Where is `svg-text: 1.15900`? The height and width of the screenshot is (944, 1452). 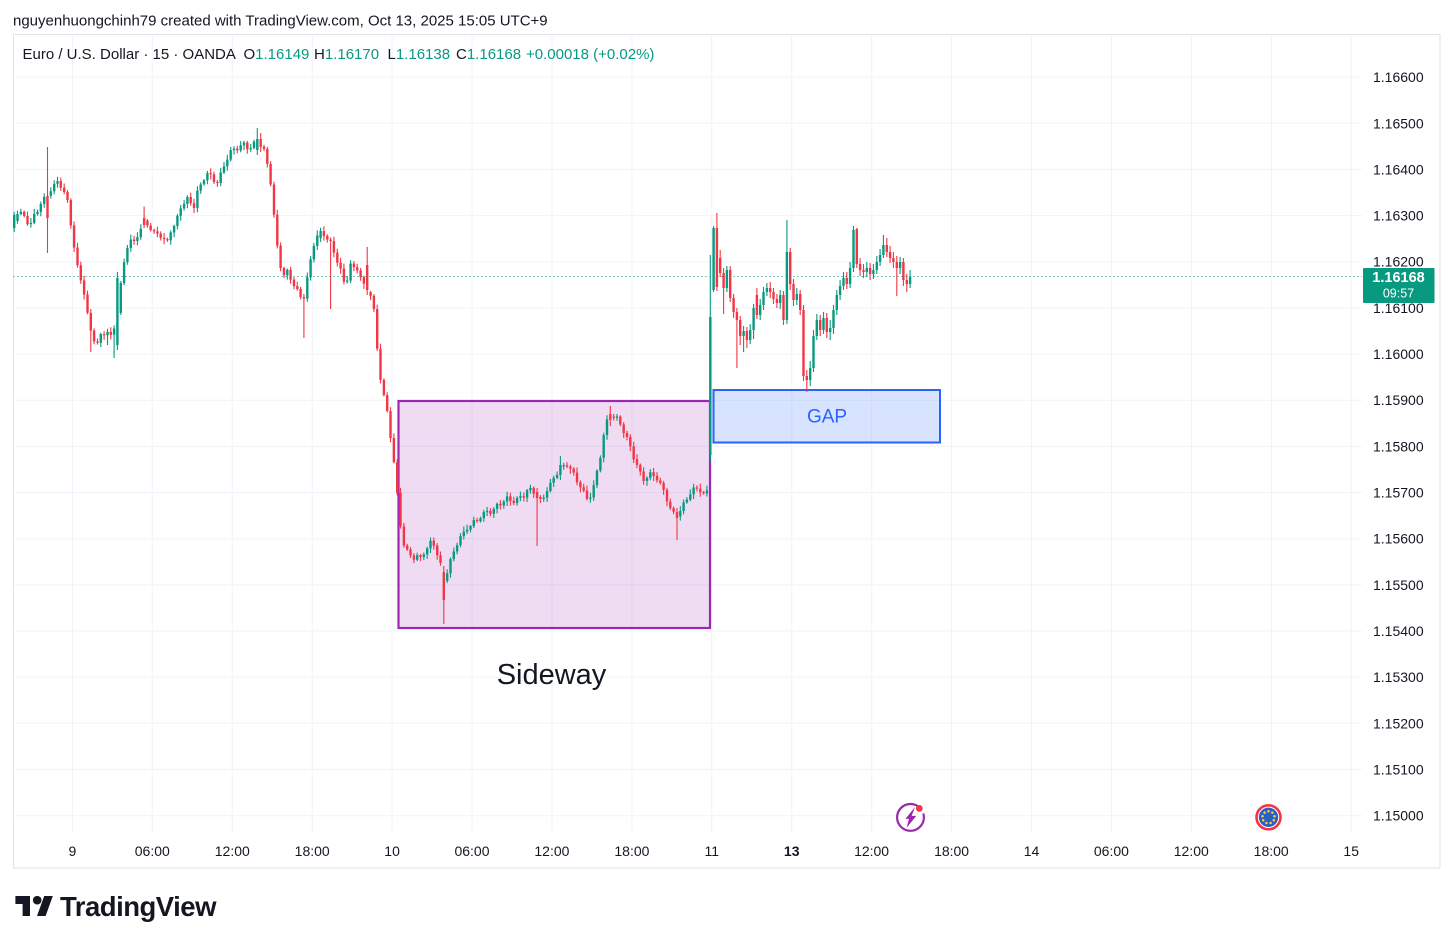
svg-text: 1.15900 is located at coordinates (1398, 400).